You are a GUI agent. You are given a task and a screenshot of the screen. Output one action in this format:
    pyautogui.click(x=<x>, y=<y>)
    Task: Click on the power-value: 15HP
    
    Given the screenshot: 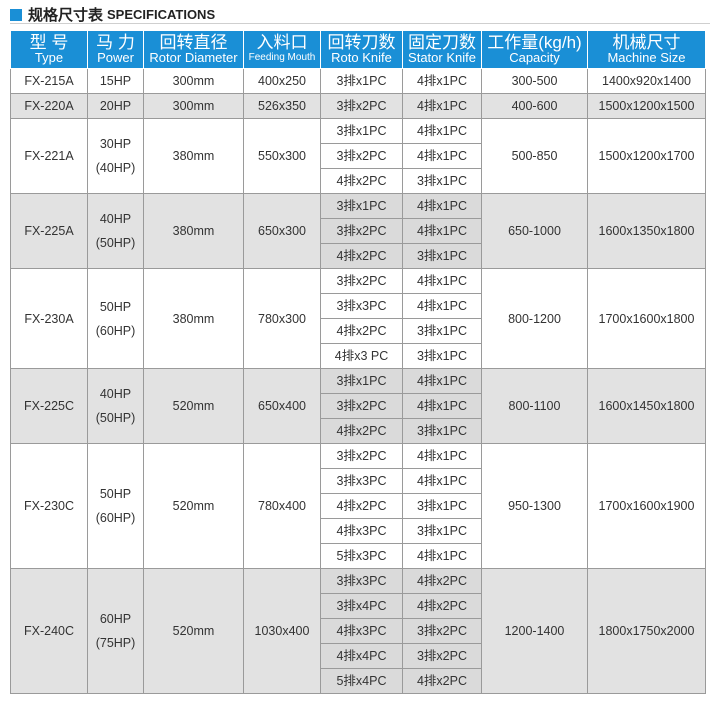 What is the action you would take?
    pyautogui.click(x=115, y=81)
    